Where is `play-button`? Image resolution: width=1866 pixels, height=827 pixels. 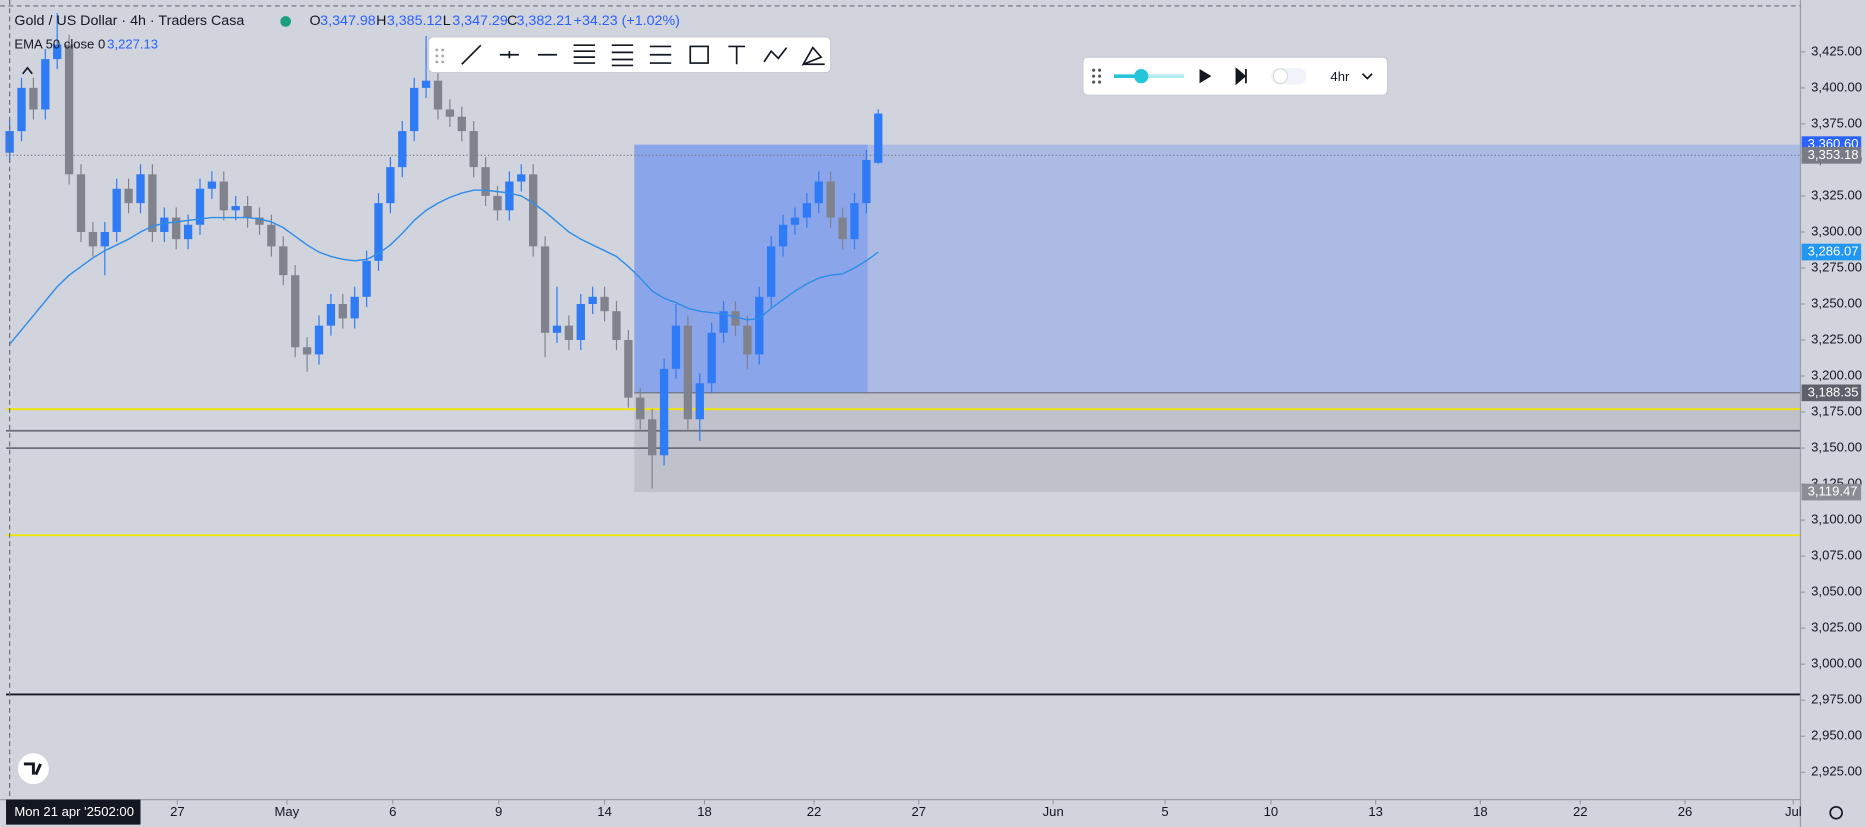
play-button is located at coordinates (1205, 76).